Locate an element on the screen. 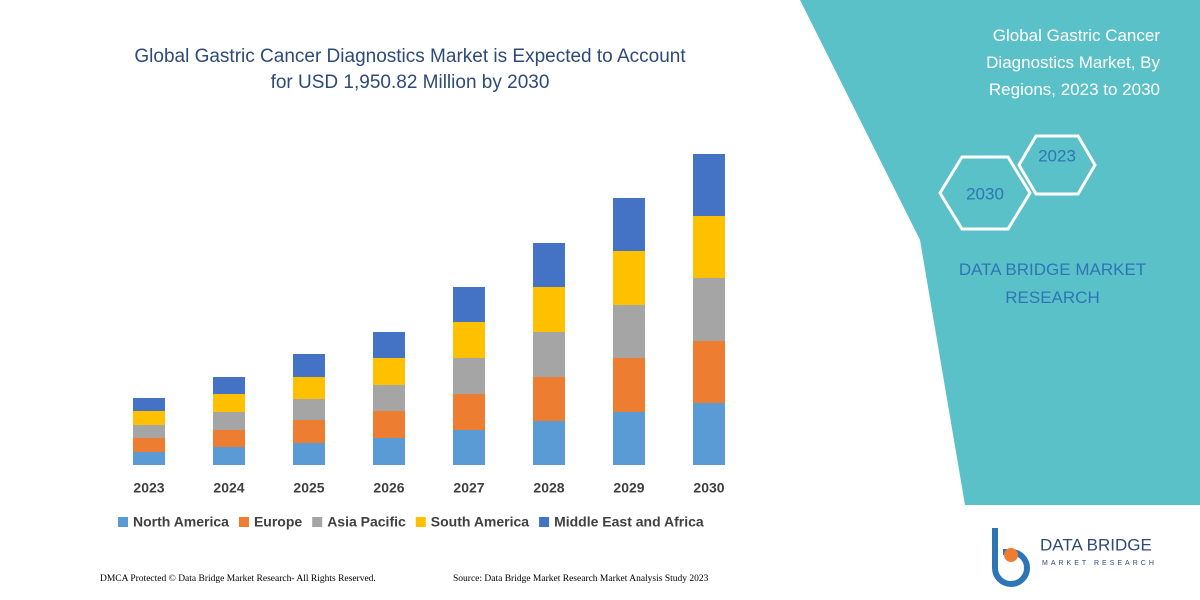 The image size is (1200, 600). legend-label: Middle East and Africa is located at coordinates (629, 522).